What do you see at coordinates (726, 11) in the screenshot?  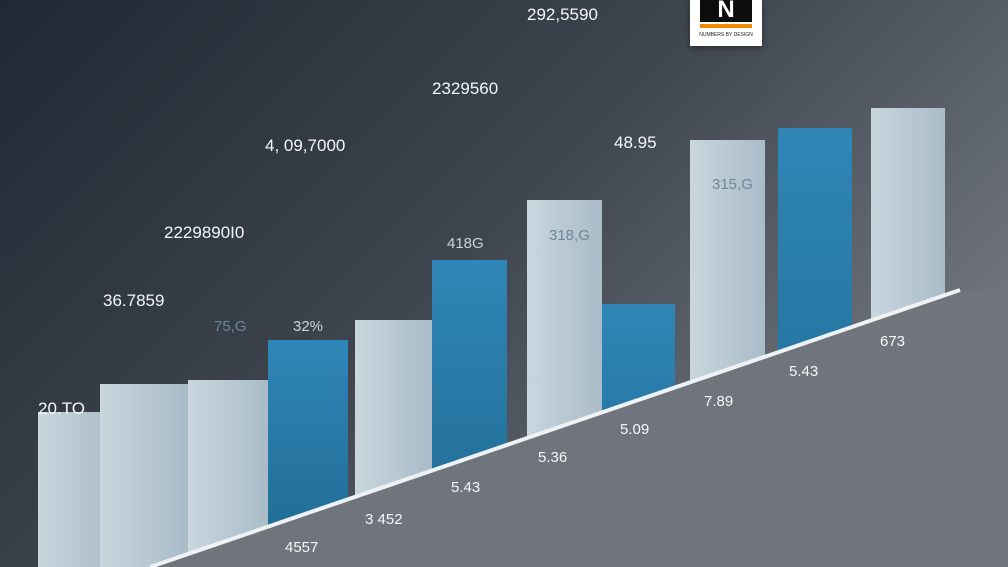 I see `logo-mark: N` at bounding box center [726, 11].